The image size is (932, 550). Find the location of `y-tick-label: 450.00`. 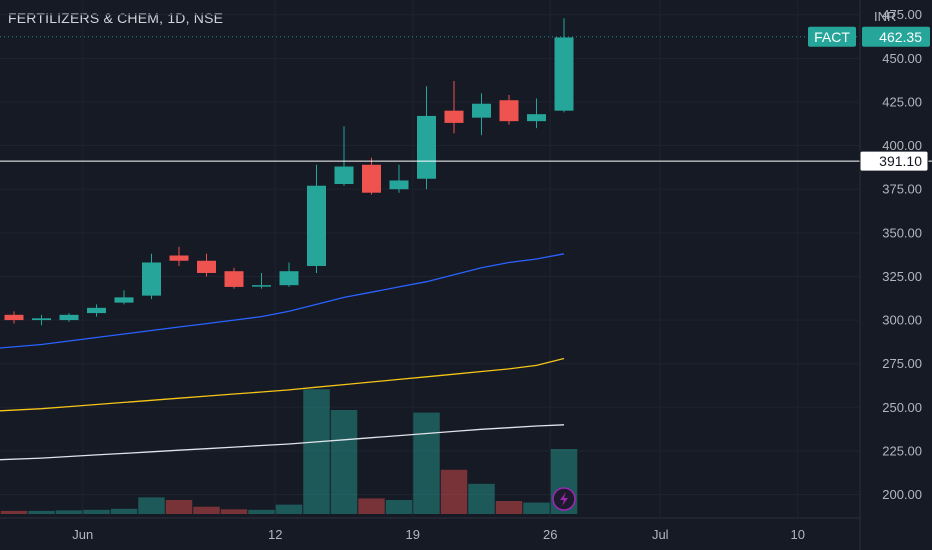

y-tick-label: 450.00 is located at coordinates (902, 58).